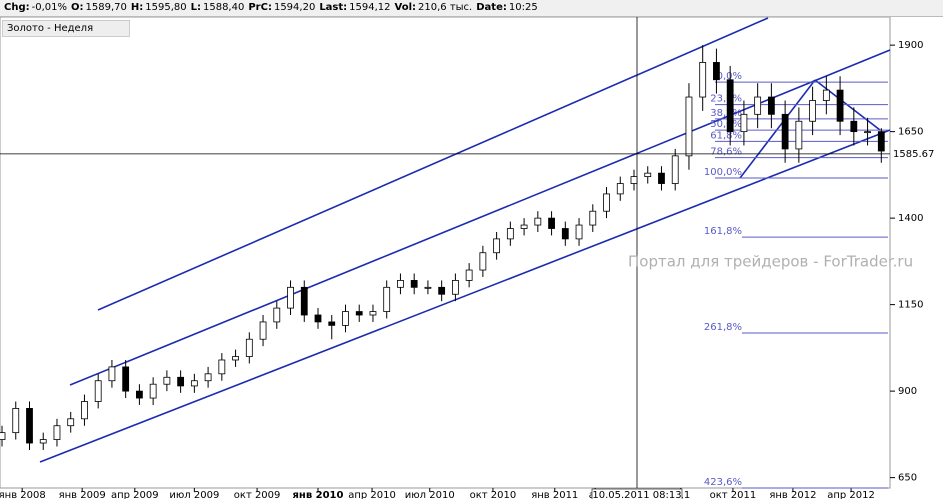 The image size is (943, 499). Describe the element at coordinates (77, 7) in the screenshot. I see `header-label: O:` at that location.